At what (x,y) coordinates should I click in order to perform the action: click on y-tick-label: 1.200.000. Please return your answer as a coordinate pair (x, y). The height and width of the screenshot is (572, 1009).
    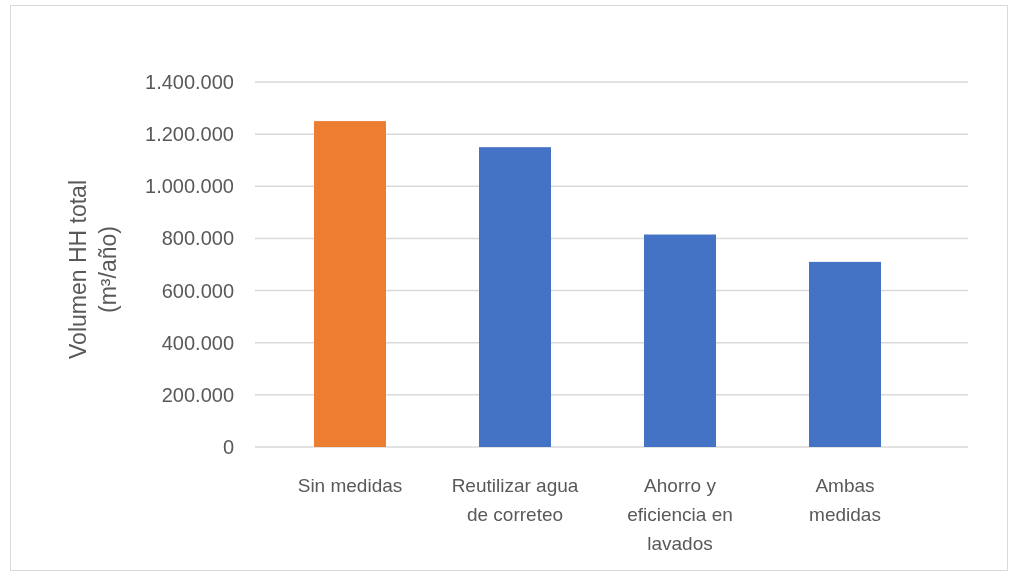
    Looking at the image, I should click on (189, 134).